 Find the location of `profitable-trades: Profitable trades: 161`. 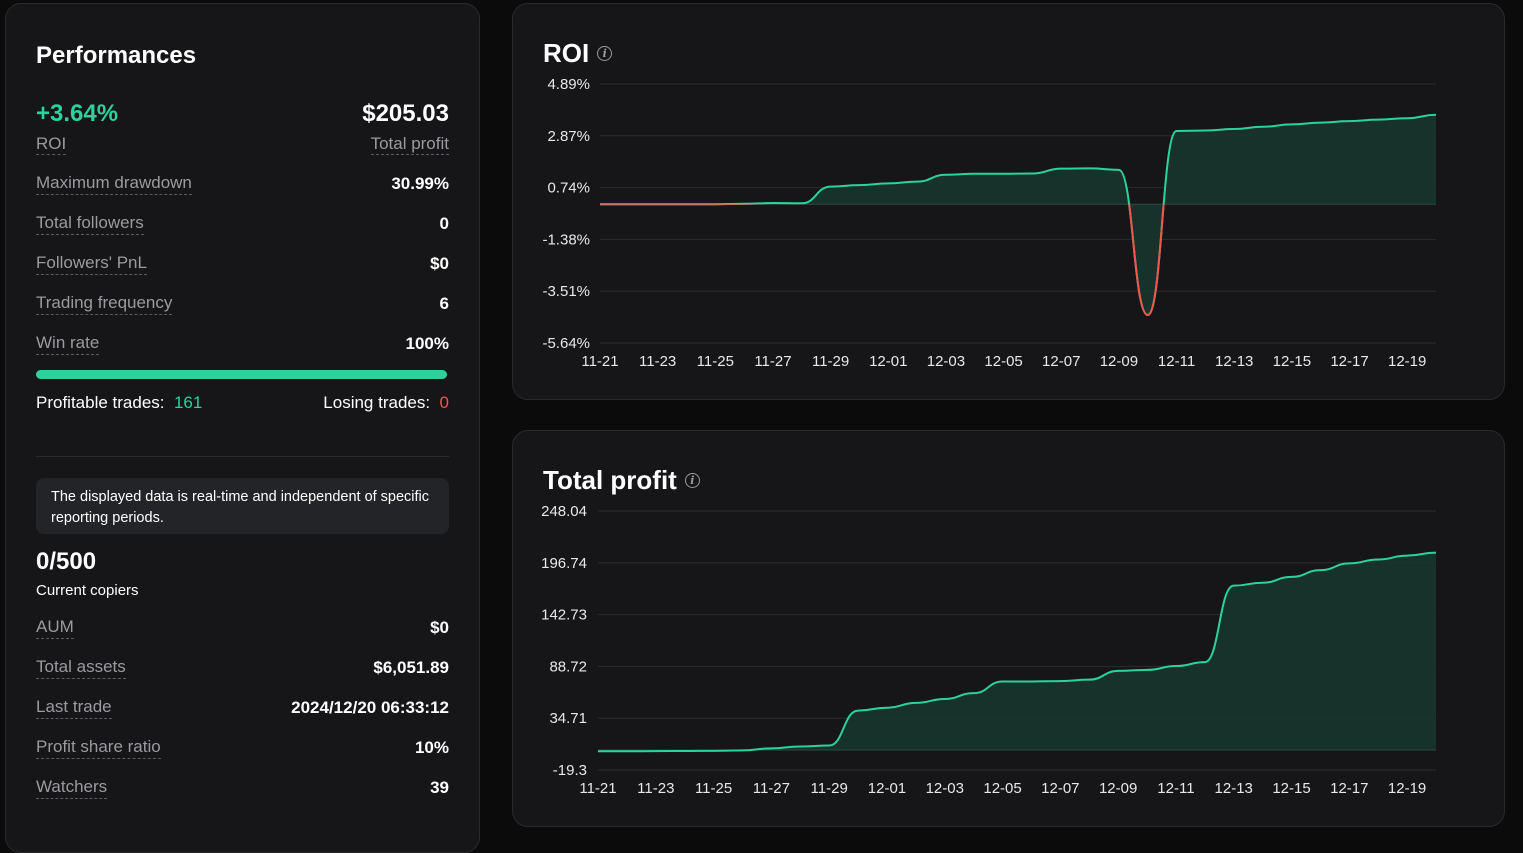

profitable-trades: Profitable trades: 161 is located at coordinates (119, 403).